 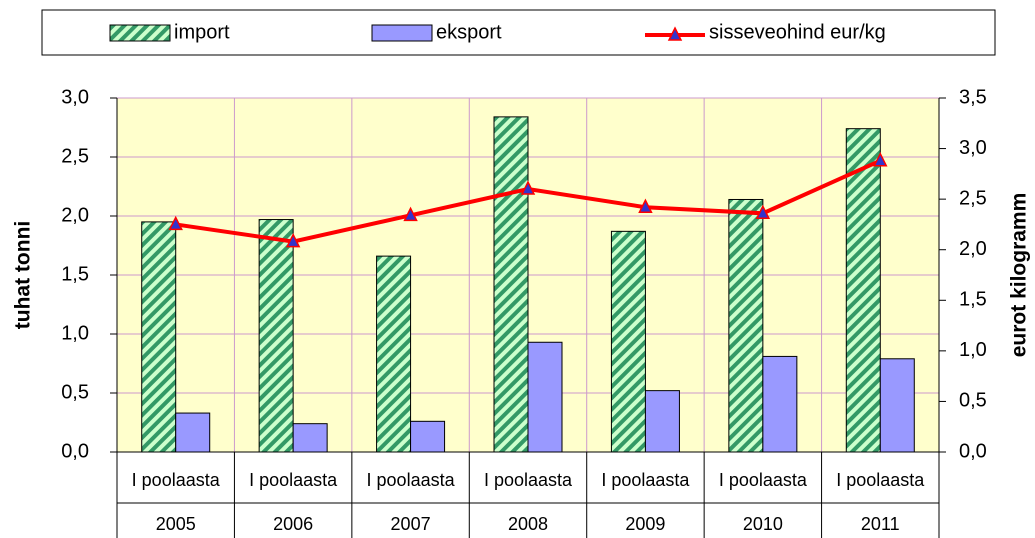 I want to click on x-category-label: 2011, so click(x=880, y=524).